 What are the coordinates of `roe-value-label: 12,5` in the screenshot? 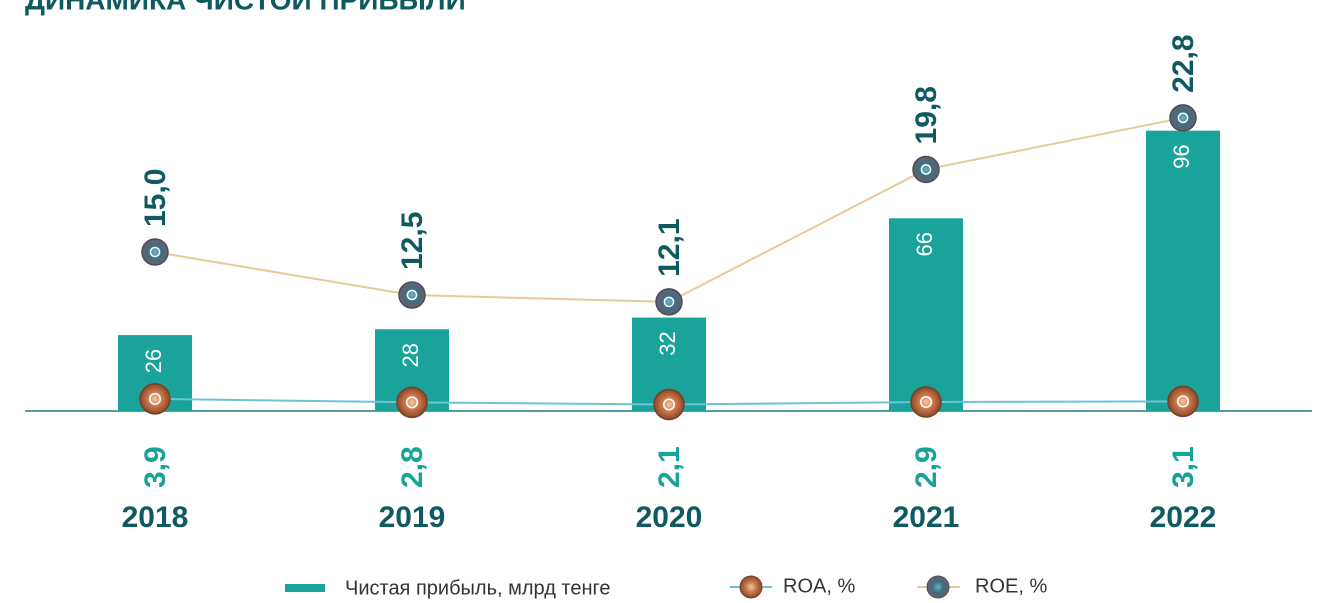 It's located at (412, 241).